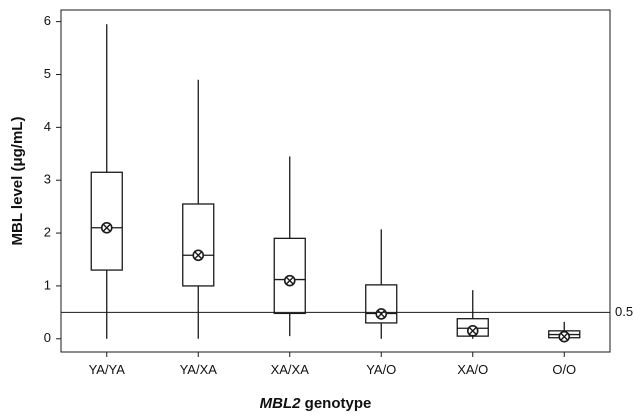 This screenshot has width=634, height=416. I want to click on x-axis: YA/YA YA/XA XA/XA YA/O XA/O O/O, so click(332, 364).